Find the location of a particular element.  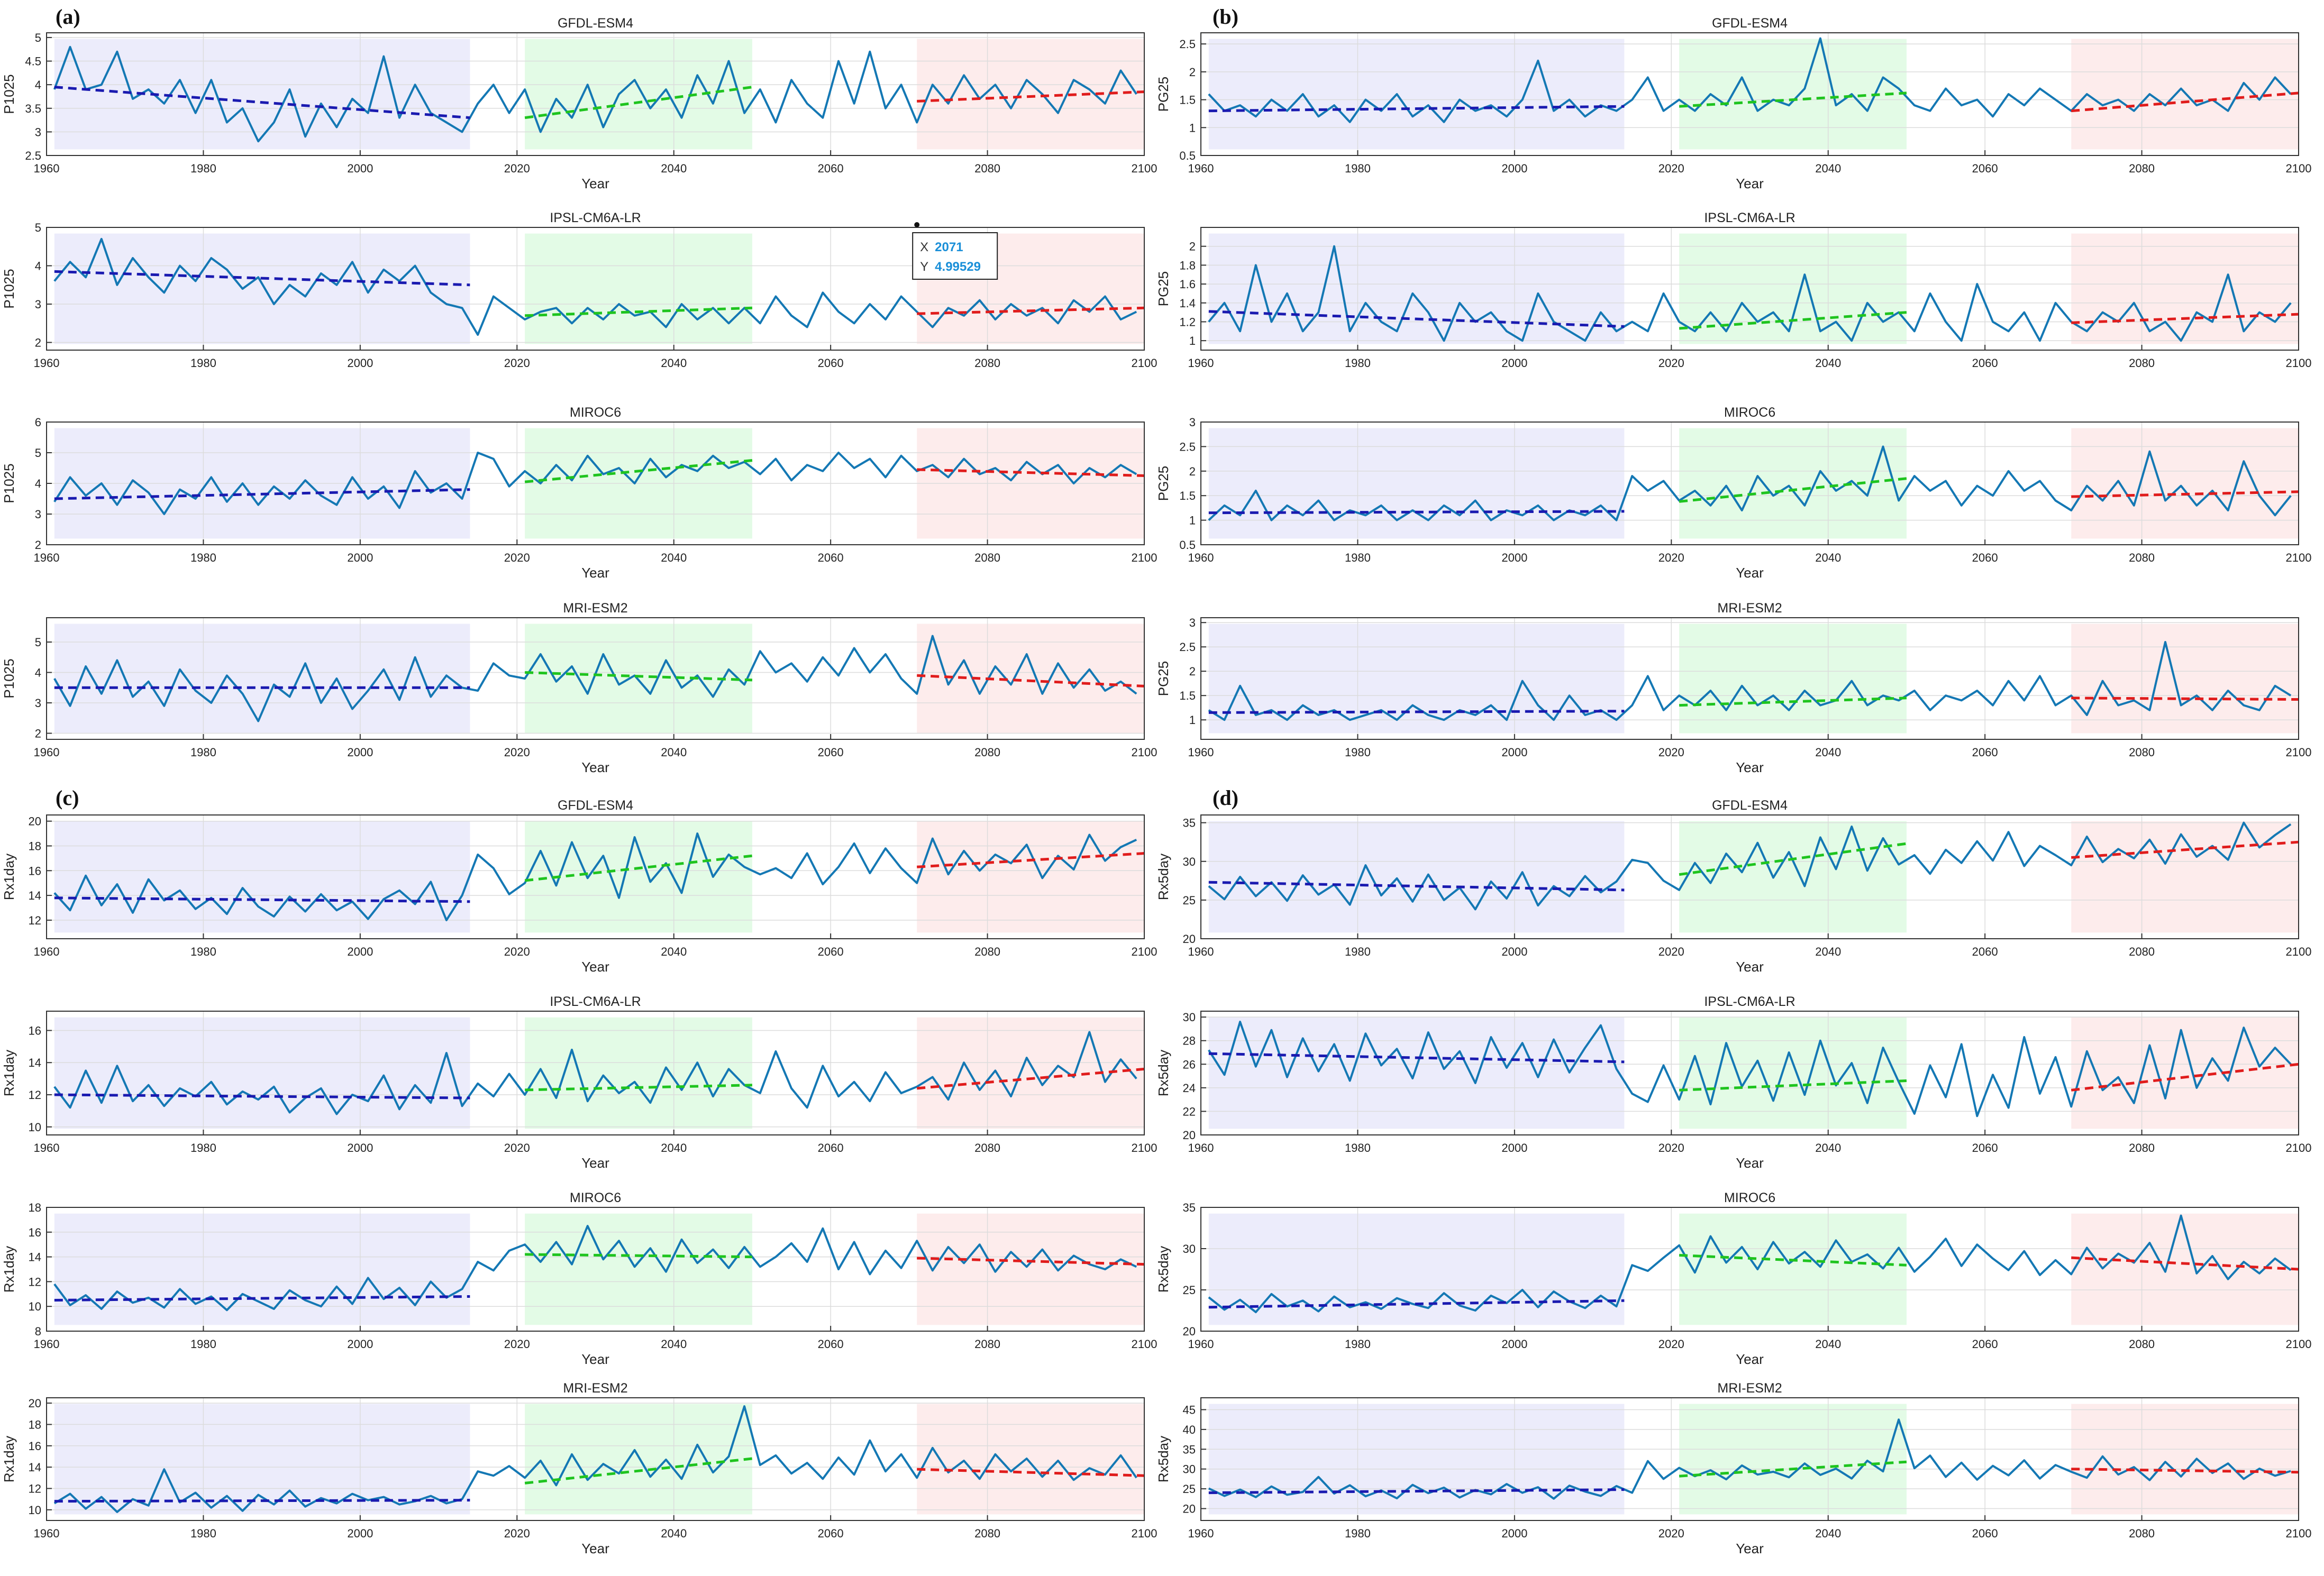

y-tick-label: 0.5 is located at coordinates (1187, 545).